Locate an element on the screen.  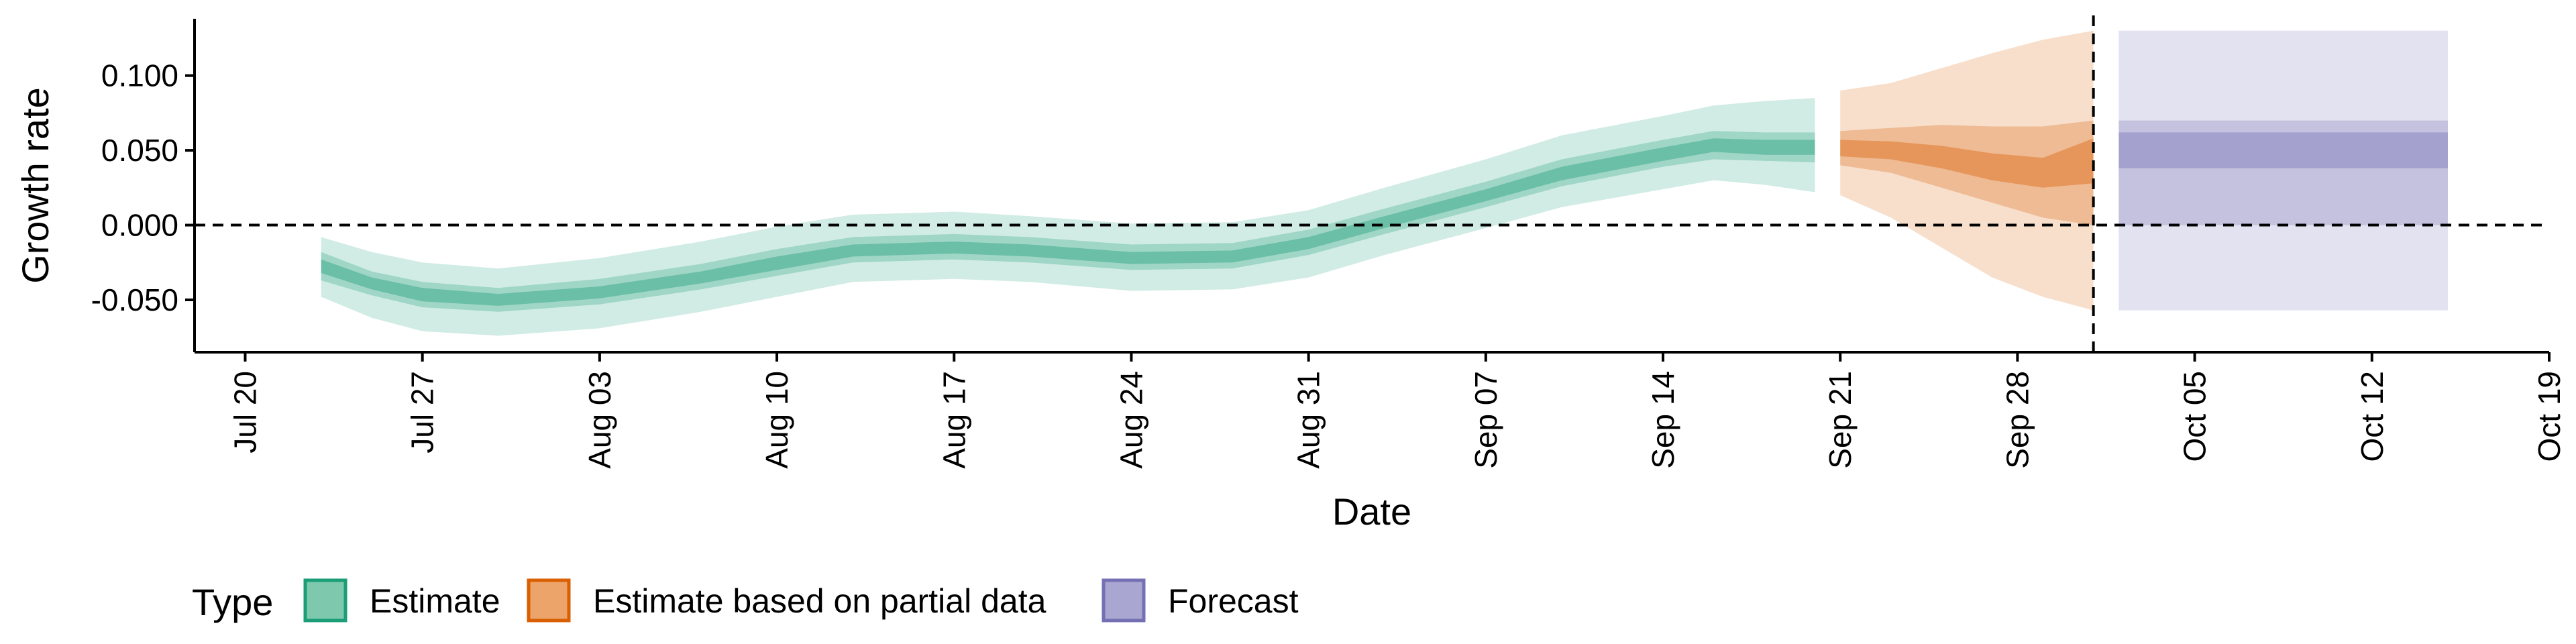
x-tick-label: Sep 14 is located at coordinates (1663, 420).